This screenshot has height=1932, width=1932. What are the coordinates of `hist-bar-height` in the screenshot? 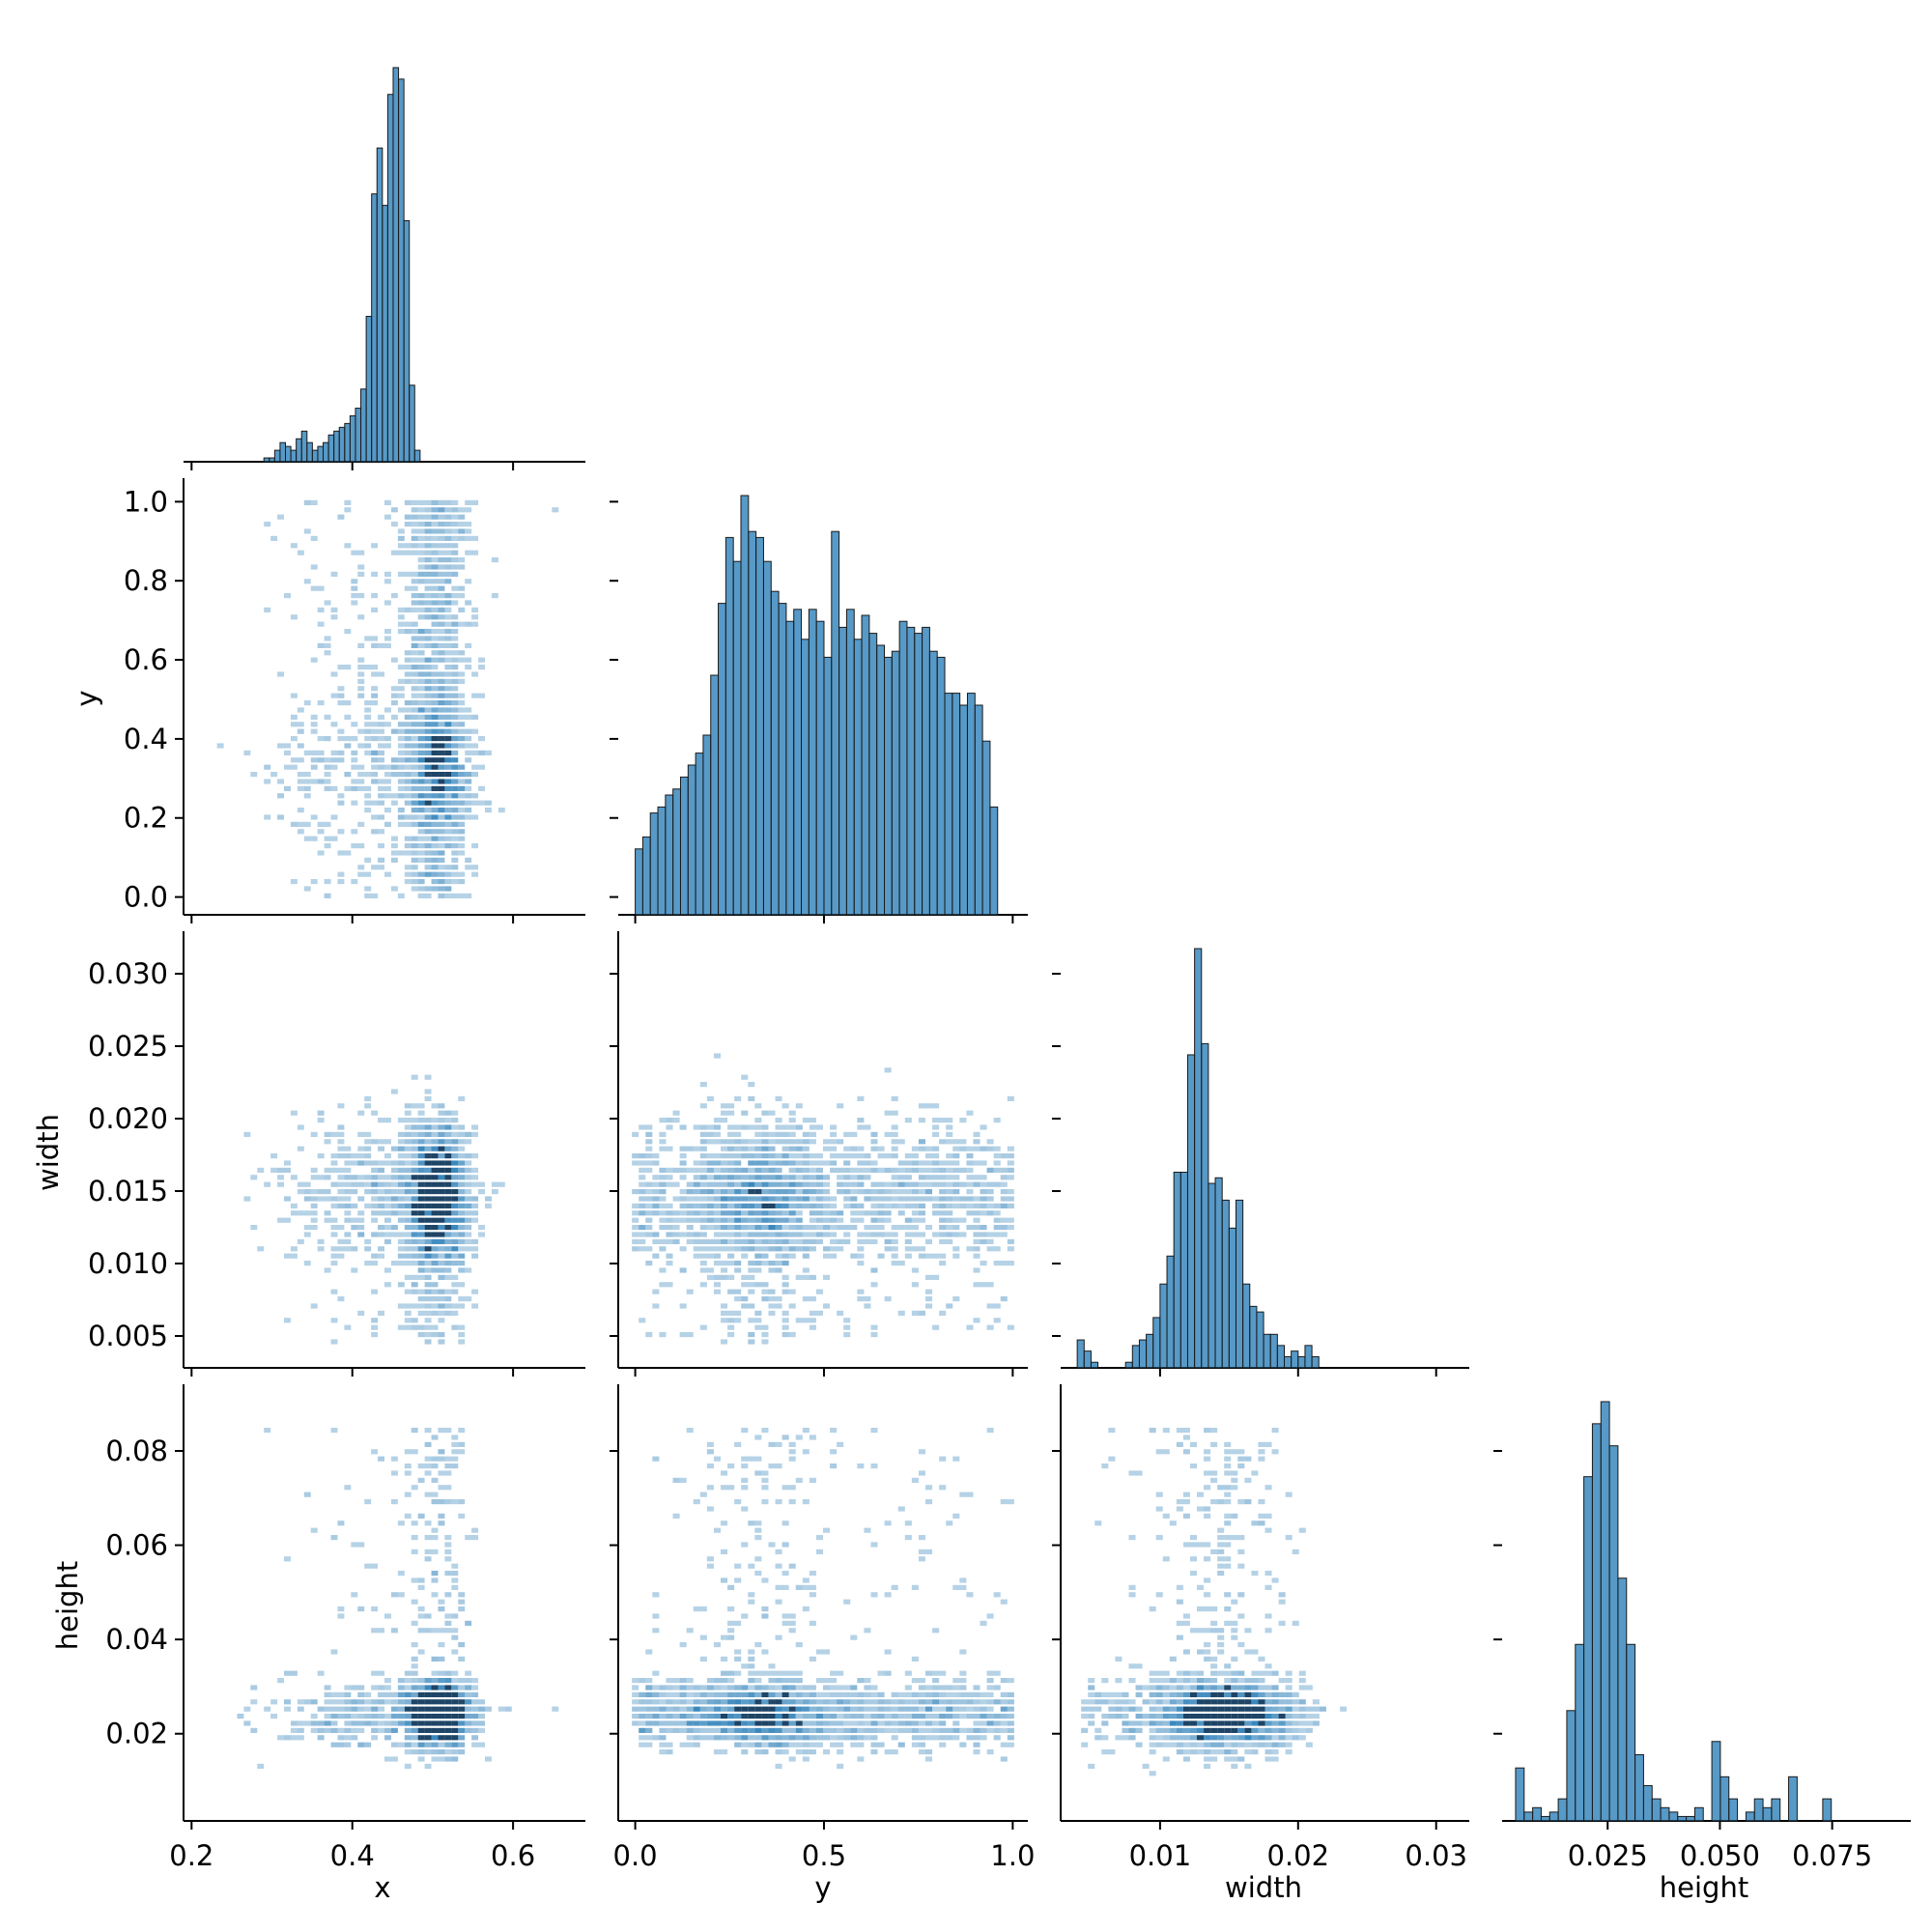 It's located at (1698, 1814).